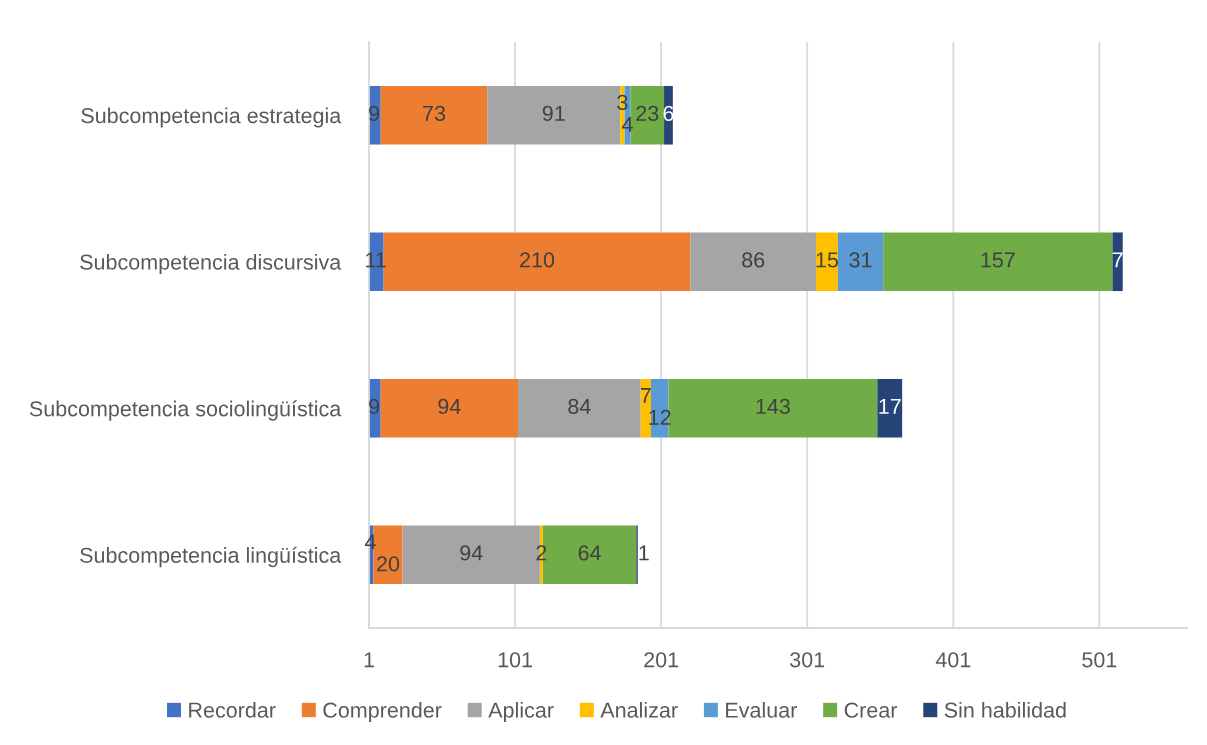 The image size is (1207, 745). I want to click on y-tick-label: Subcompetencia discursiva, so click(211, 264).